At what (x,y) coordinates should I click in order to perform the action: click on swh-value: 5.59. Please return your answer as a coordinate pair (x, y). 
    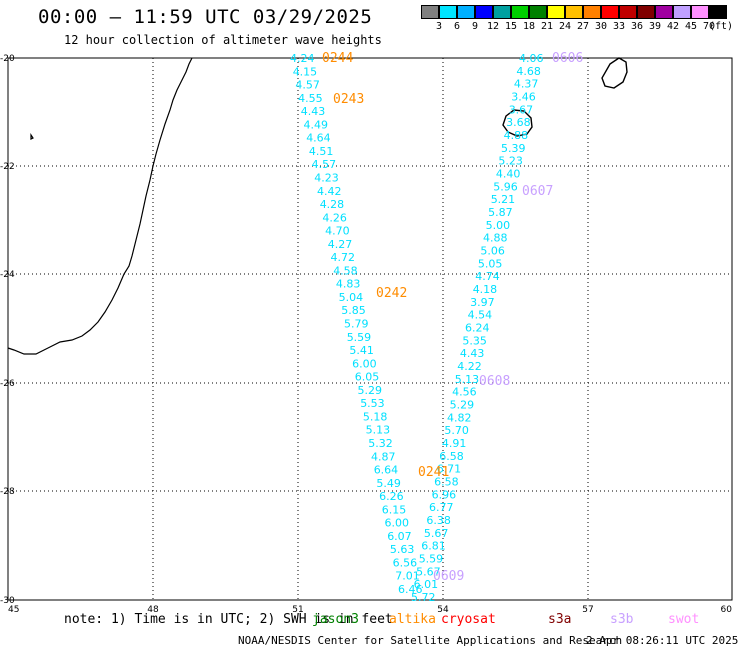
    Looking at the image, I should click on (431, 559).